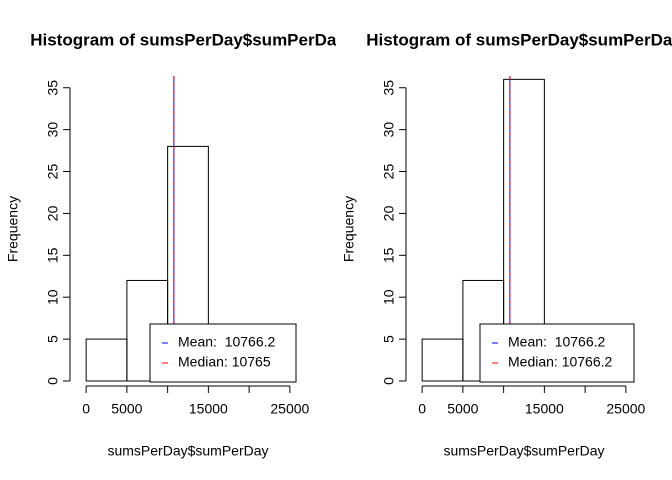 This screenshot has height=480, width=672. Describe the element at coordinates (560, 362) in the screenshot. I see `legend-label: Median: 10766.2` at that location.